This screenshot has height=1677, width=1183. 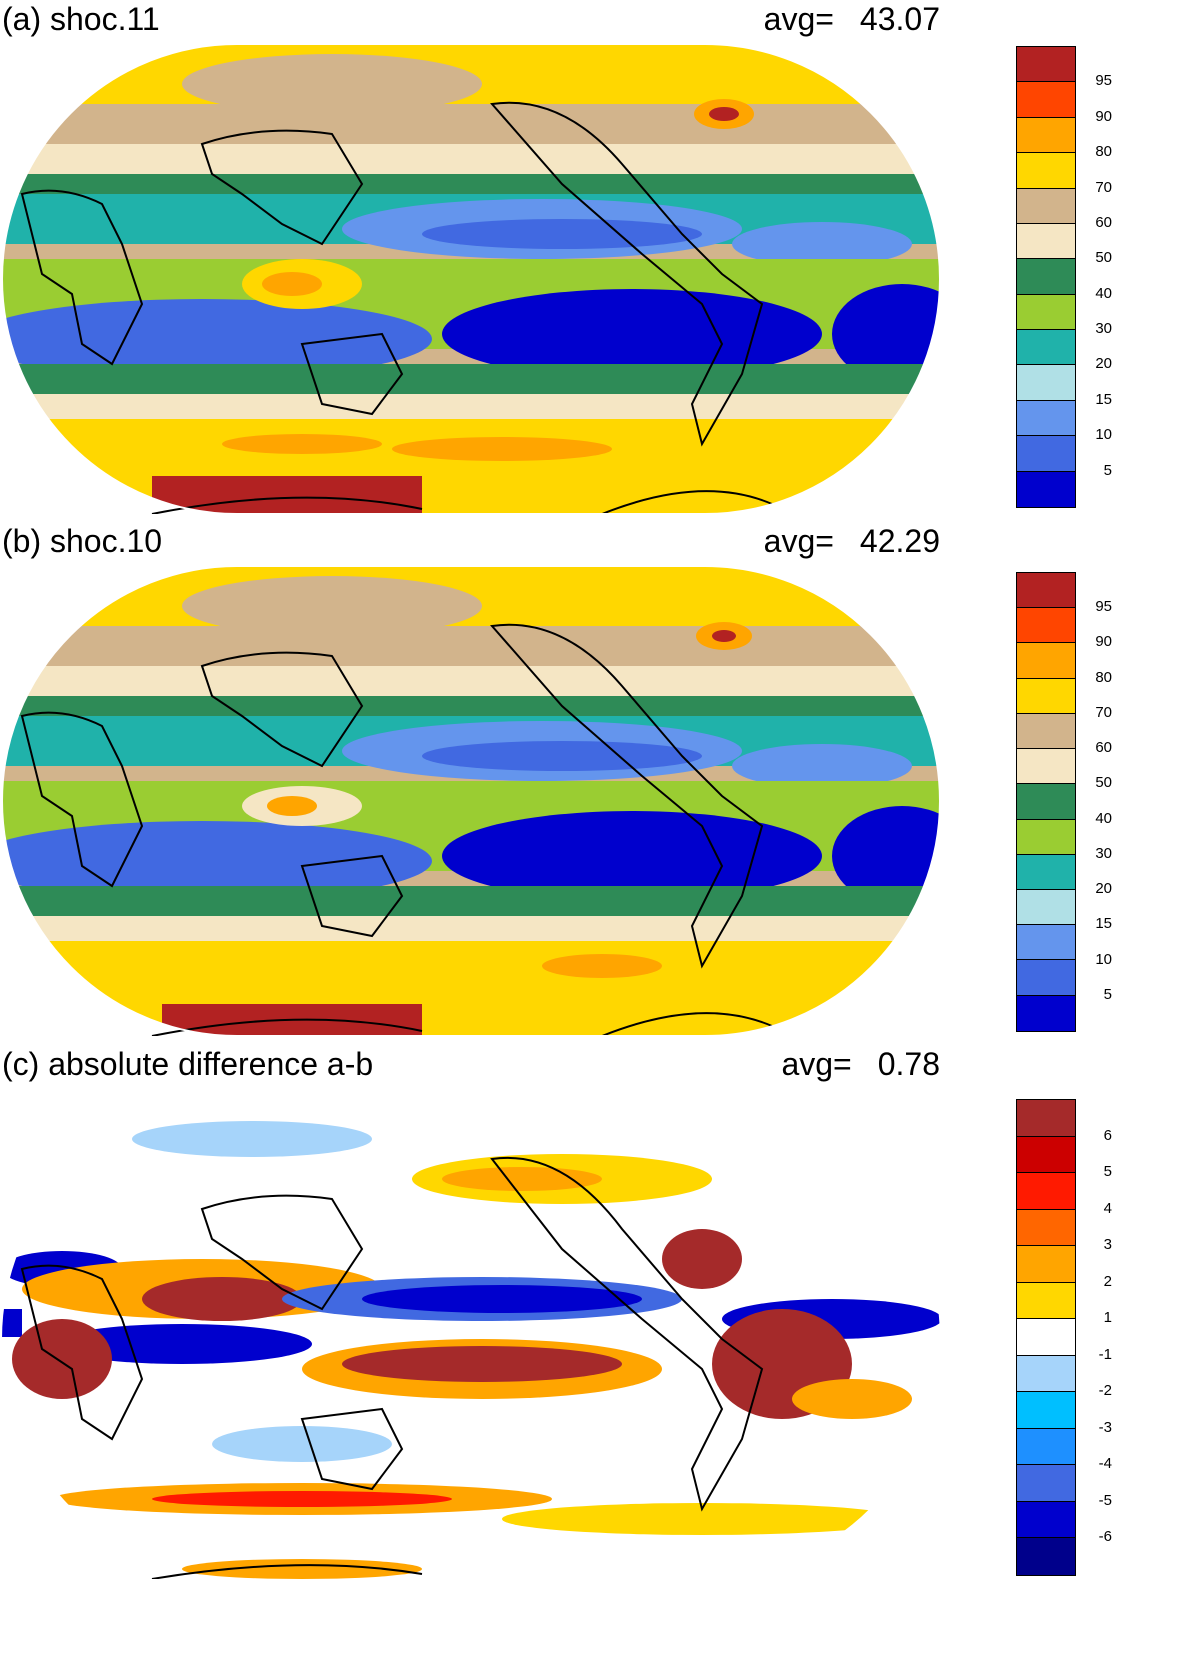 I want to click on average-value: 43.07, so click(x=899, y=19).